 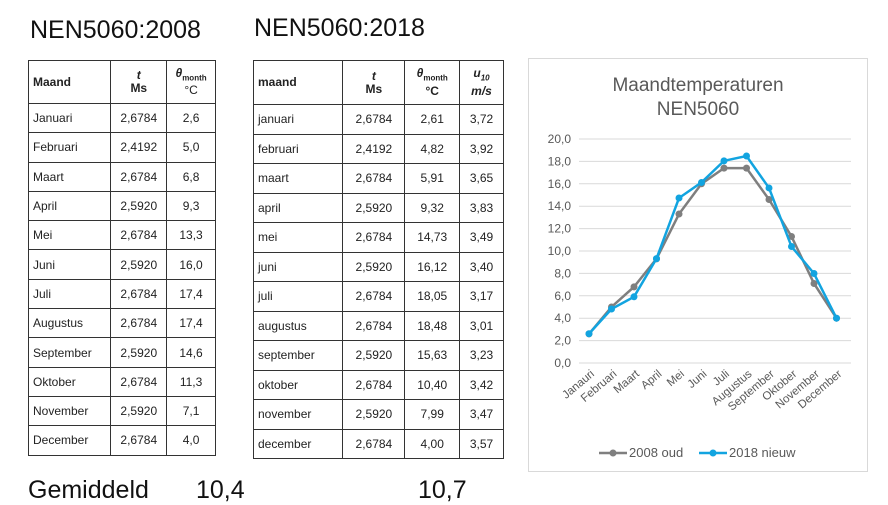 I want to click on legend-marker, so click(x=713, y=453).